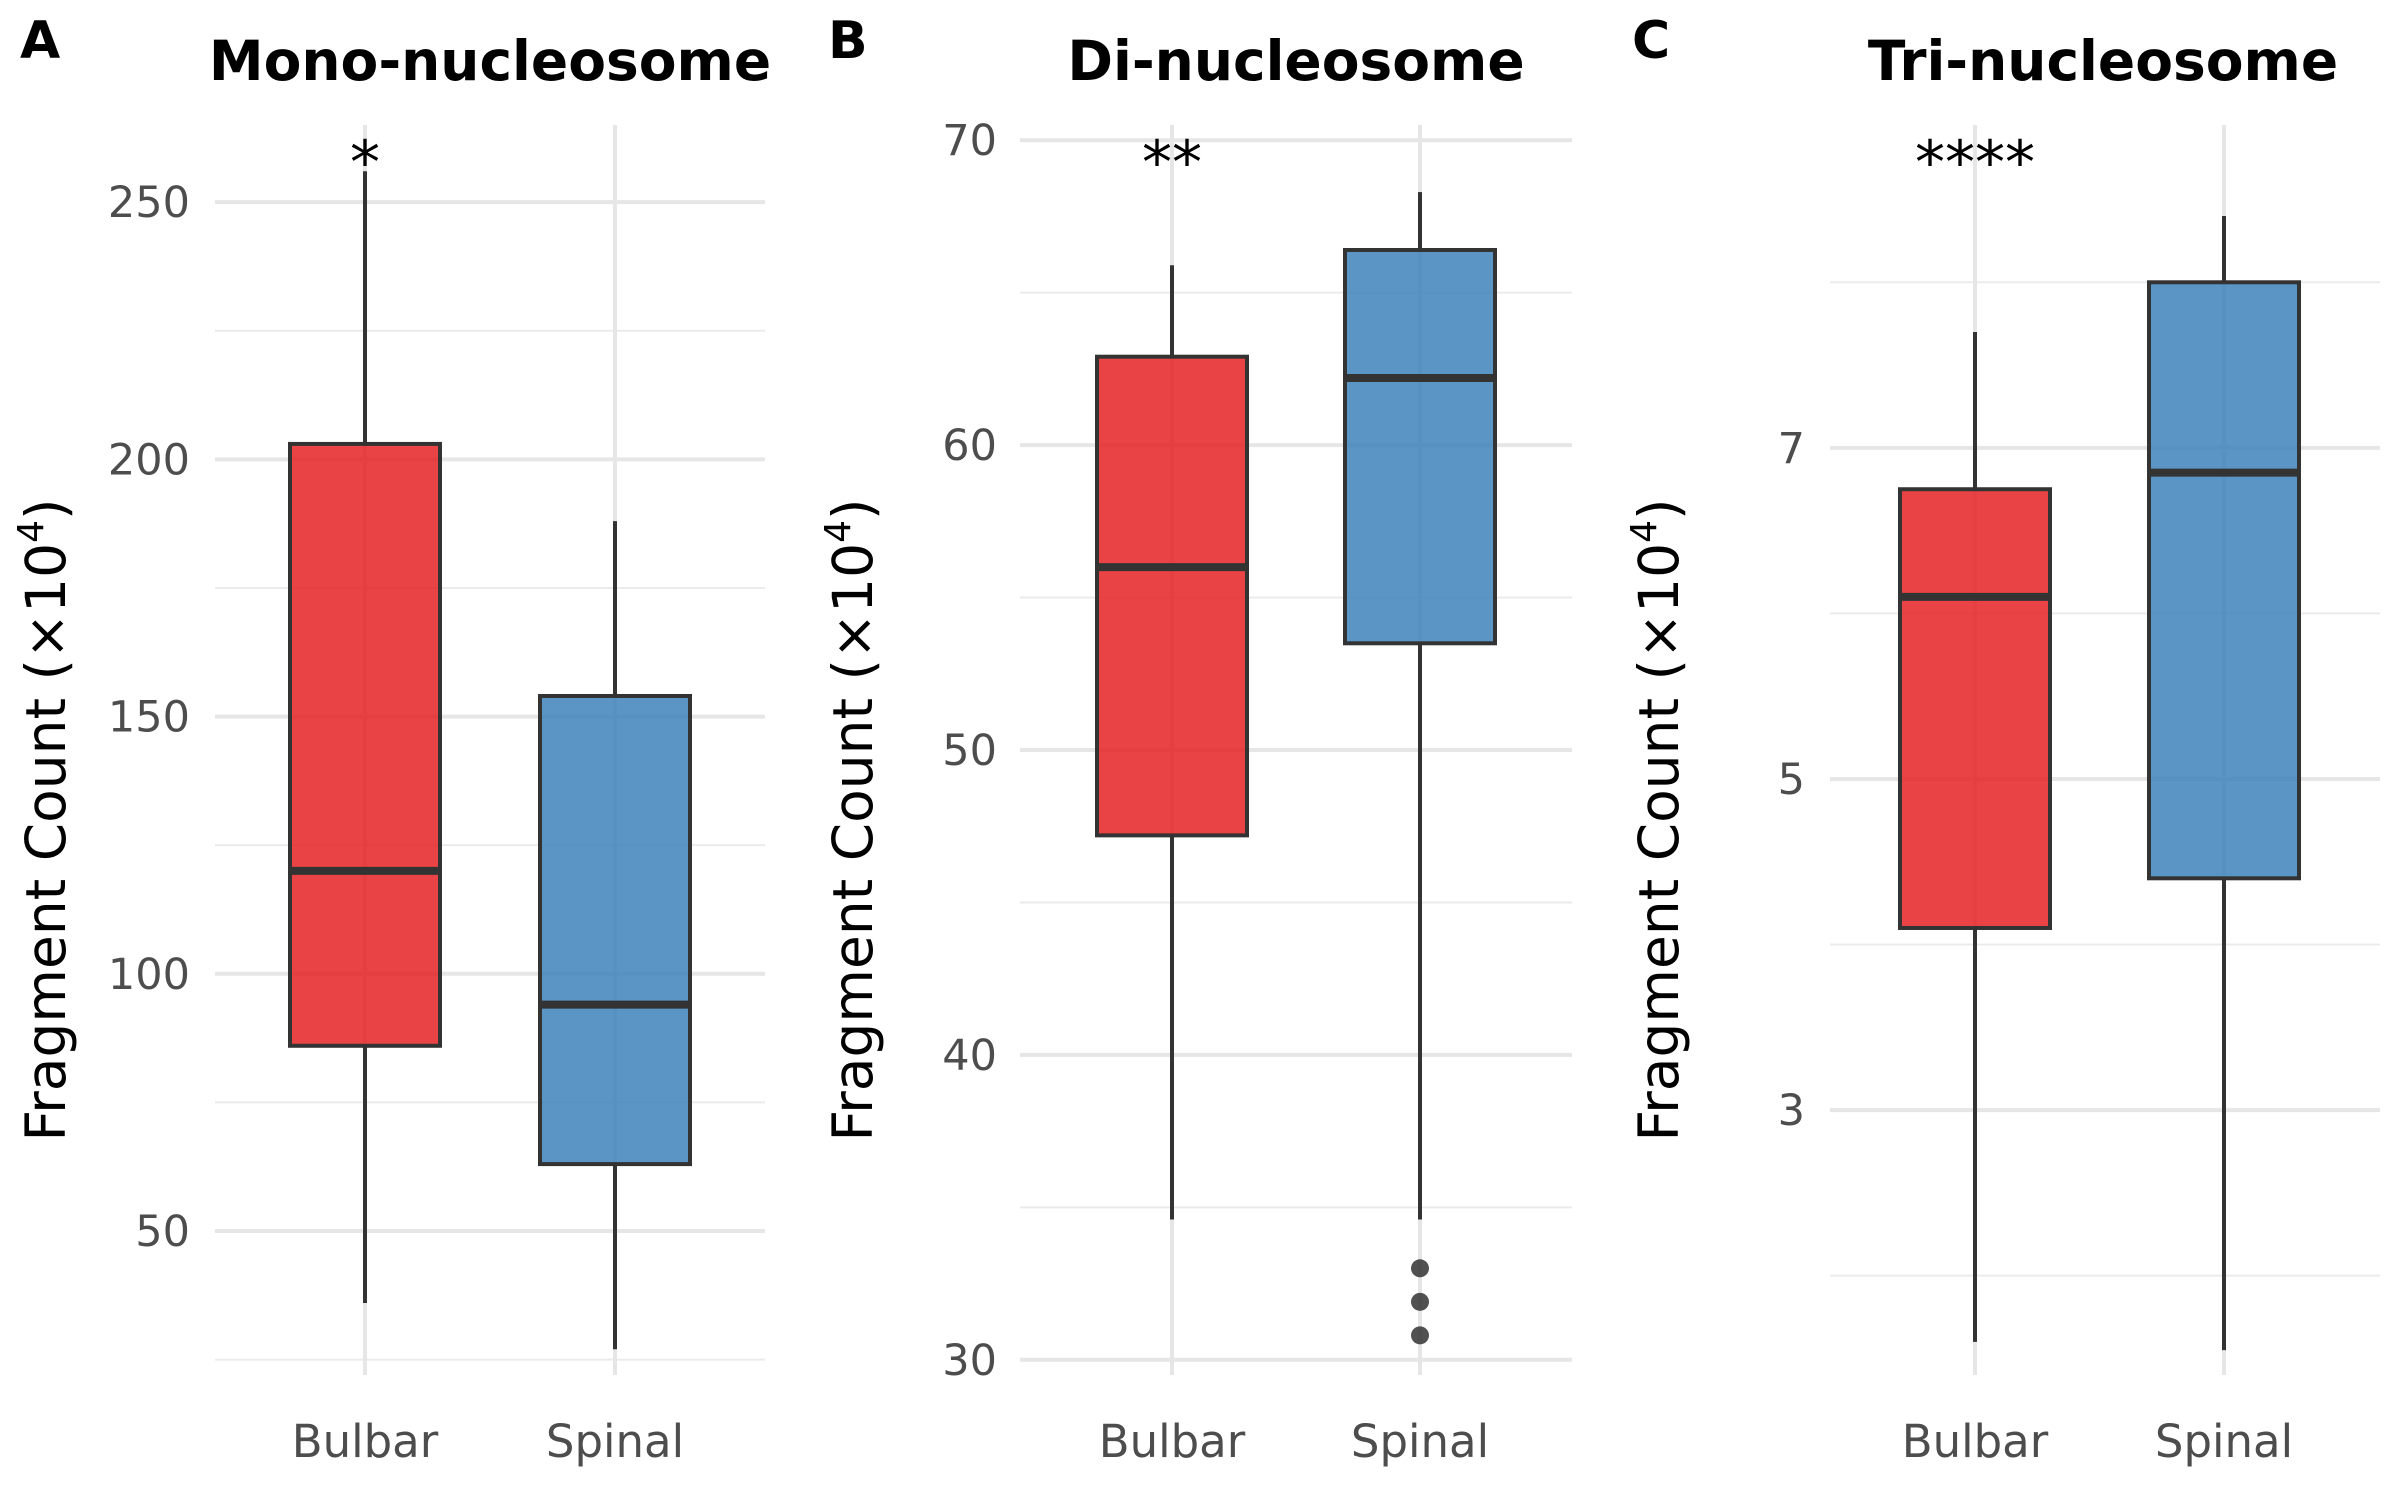 This screenshot has height=1500, width=2400. Describe the element at coordinates (365, 163) in the screenshot. I see `significance-marker: *` at that location.